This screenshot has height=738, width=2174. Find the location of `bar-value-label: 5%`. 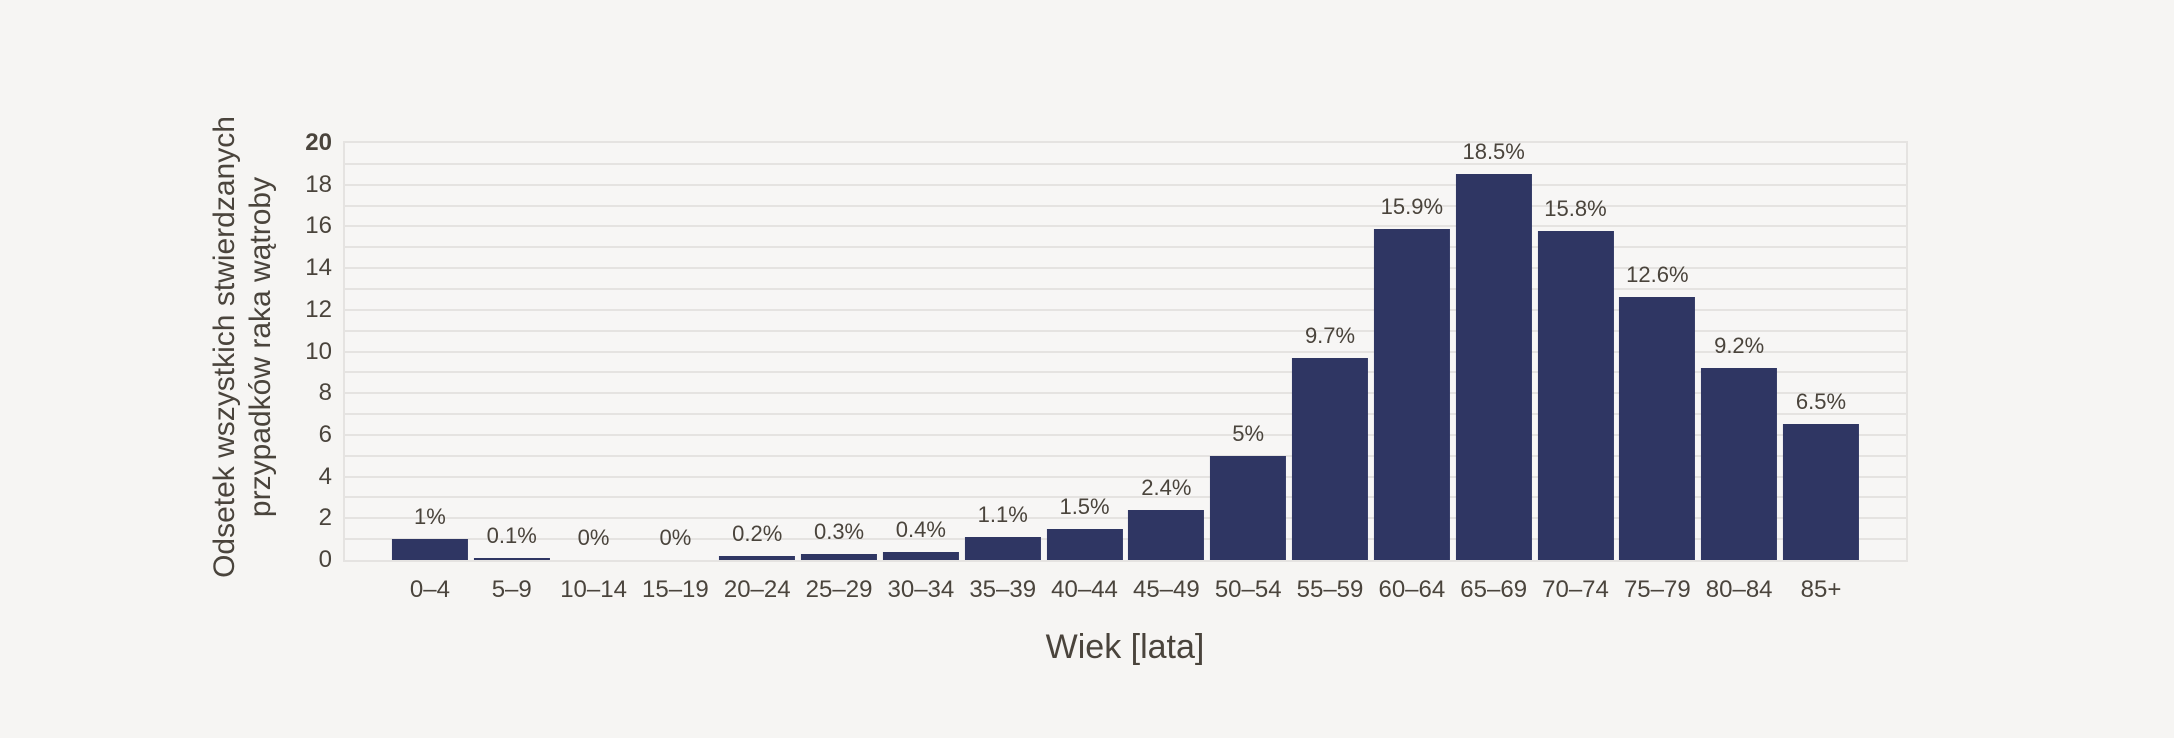

bar-value-label: 5% is located at coordinates (1248, 433).